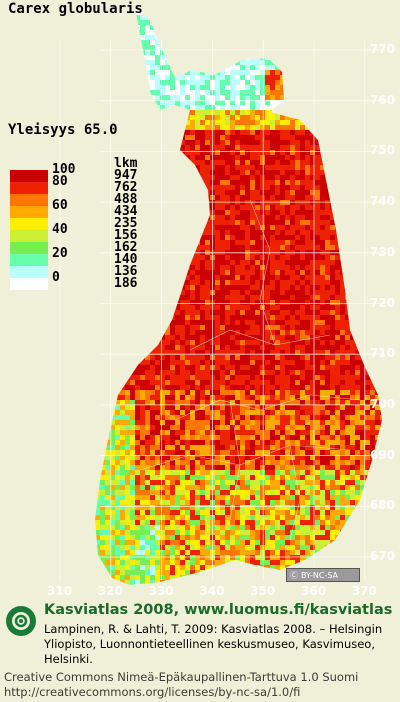 This screenshot has height=702, width=400. What do you see at coordinates (126, 283) in the screenshot?
I see `legend-count-label: 186` at bounding box center [126, 283].